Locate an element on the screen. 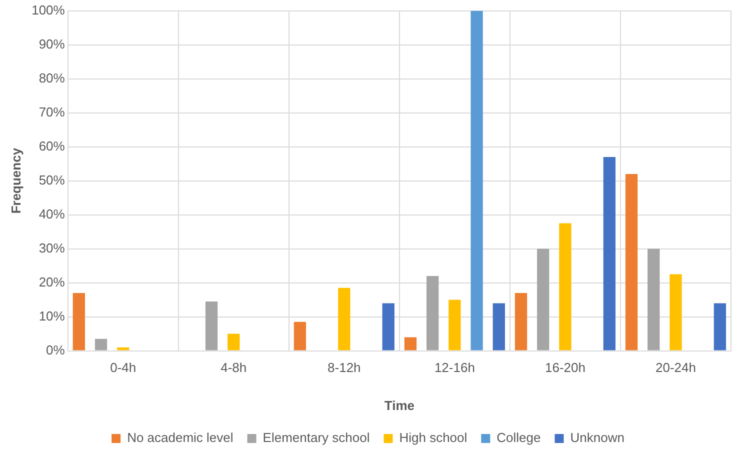  y-tick-label: 50% is located at coordinates (52, 180).